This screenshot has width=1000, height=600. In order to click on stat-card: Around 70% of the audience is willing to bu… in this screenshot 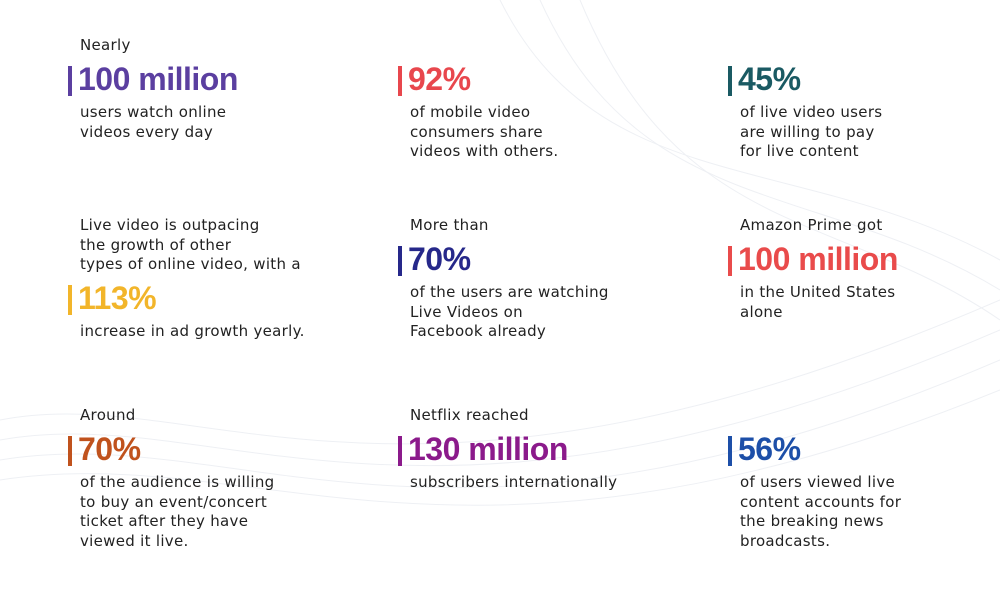, I will do `click(218, 478)`.